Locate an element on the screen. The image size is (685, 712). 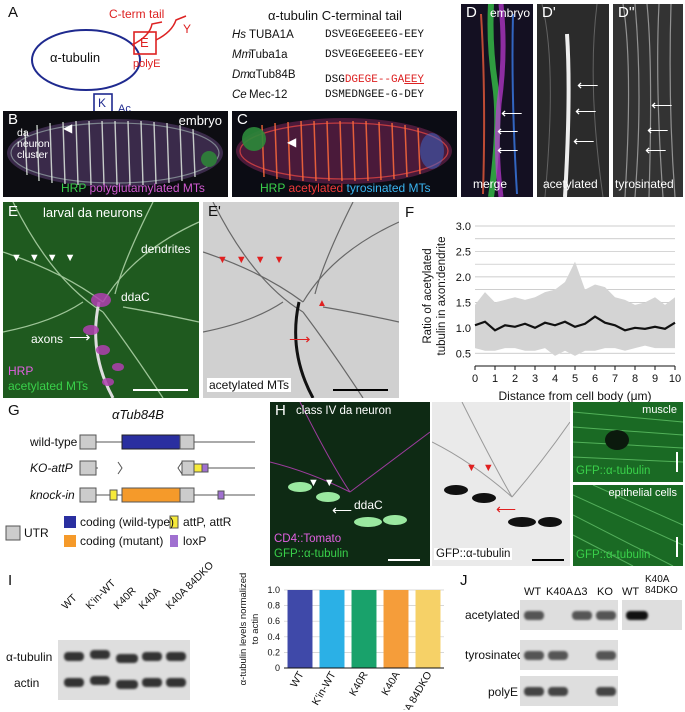
alignment-row: Mm Tuba1a DSVEGEGEEEG-EEY is located at coordinates (342, 59).